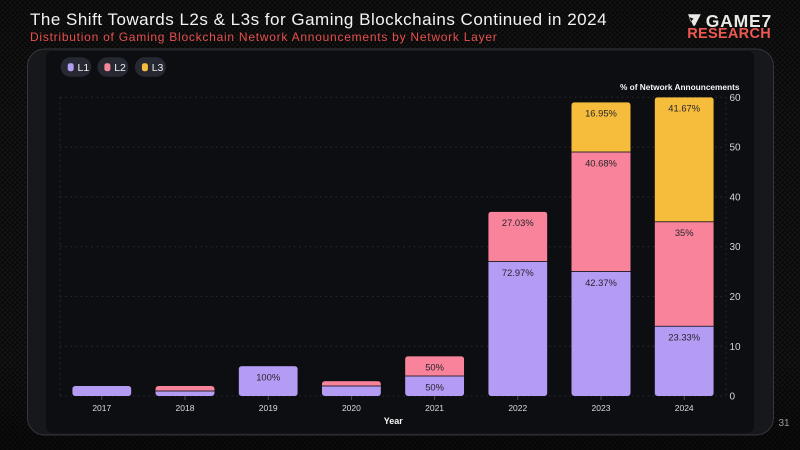 This screenshot has width=800, height=450. Describe the element at coordinates (601, 282) in the screenshot. I see `svg-text: 42.37%` at that location.